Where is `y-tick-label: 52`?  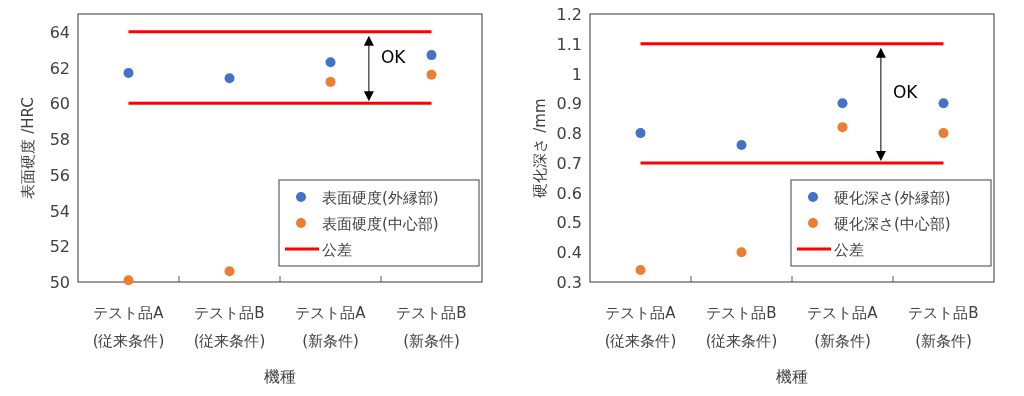 y-tick-label: 52 is located at coordinates (59, 247).